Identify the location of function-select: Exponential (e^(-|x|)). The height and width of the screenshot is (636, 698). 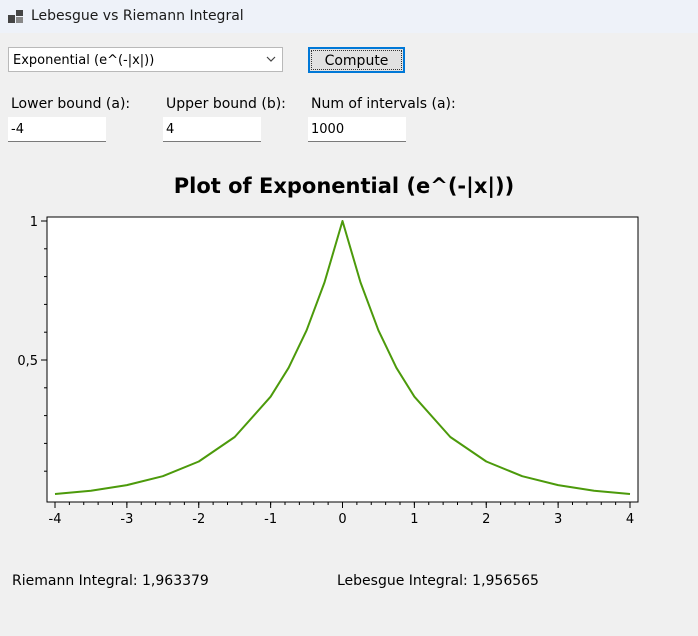
(145, 59).